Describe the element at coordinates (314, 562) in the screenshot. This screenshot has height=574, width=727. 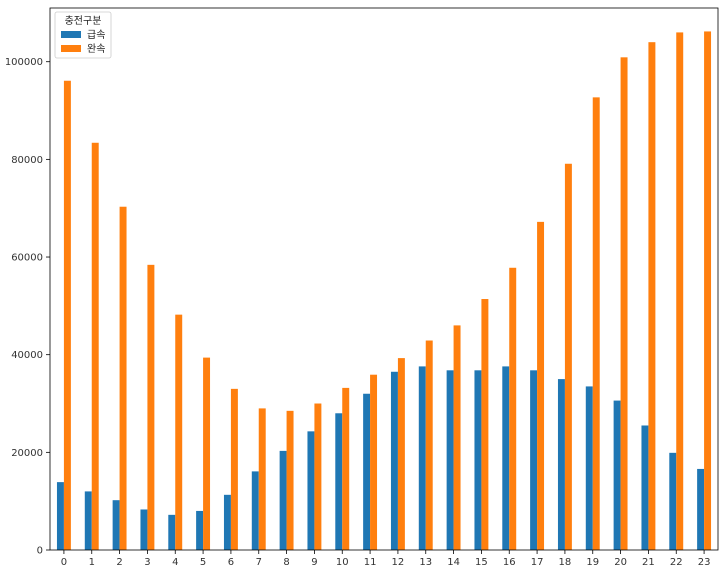
I see `x-tick-label-9: 9` at that location.